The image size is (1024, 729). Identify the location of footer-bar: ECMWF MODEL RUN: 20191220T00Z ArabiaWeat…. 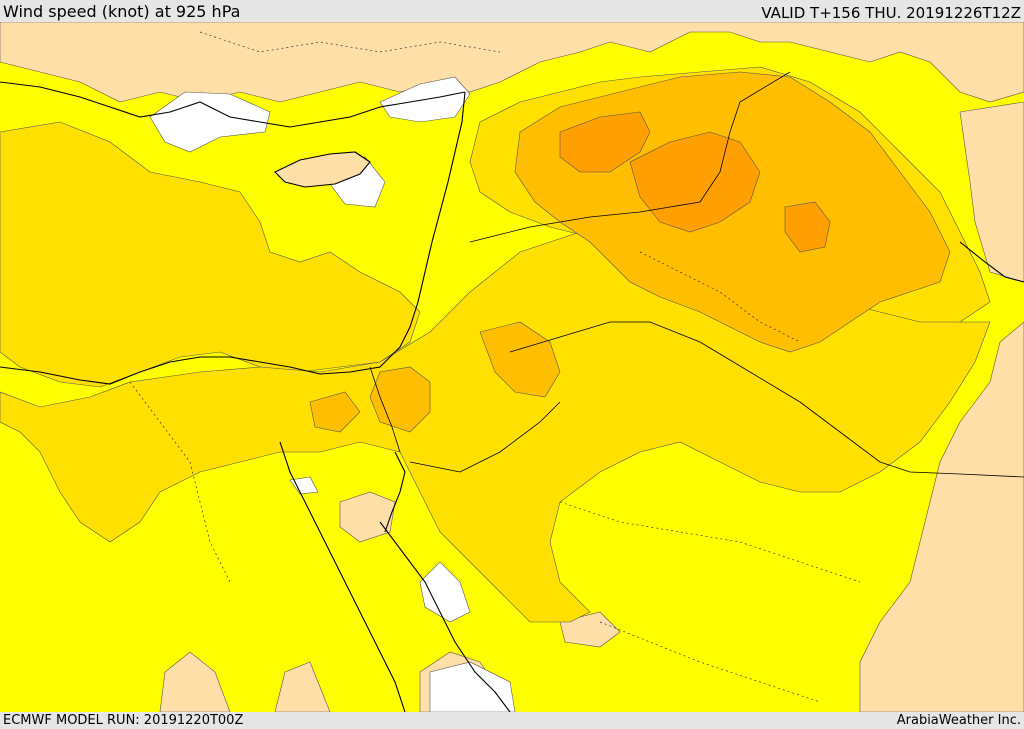
(512, 720).